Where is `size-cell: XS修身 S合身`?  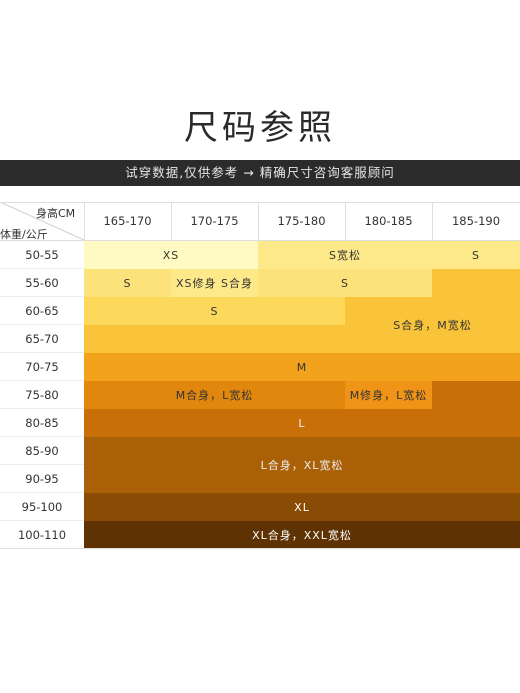
size-cell: XS修身 S合身 is located at coordinates (214, 283).